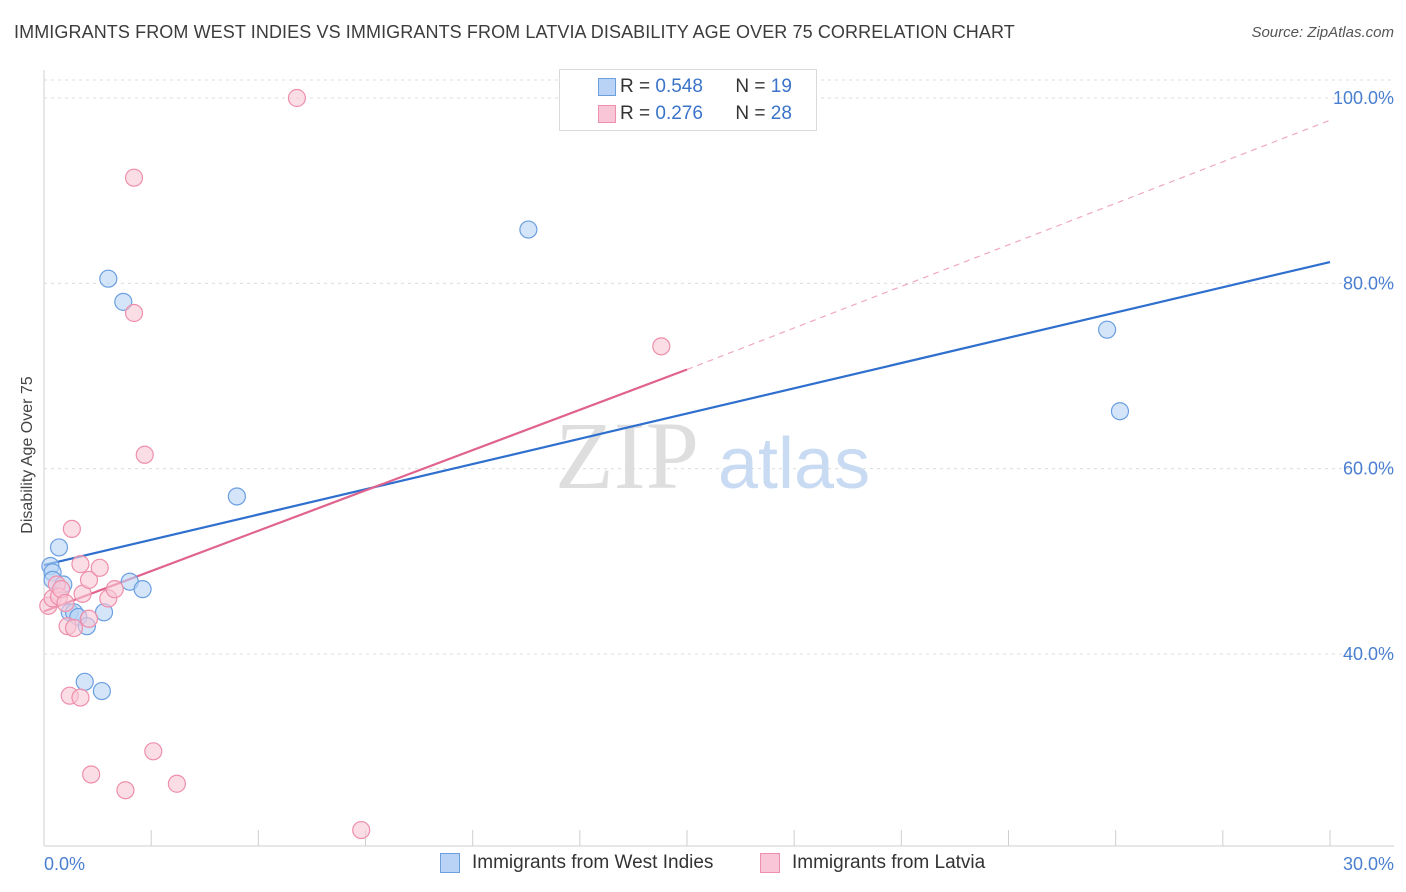  Describe the element at coordinates (1322, 32) in the screenshot. I see `source-label: Source: ZipAtlas.com` at that location.